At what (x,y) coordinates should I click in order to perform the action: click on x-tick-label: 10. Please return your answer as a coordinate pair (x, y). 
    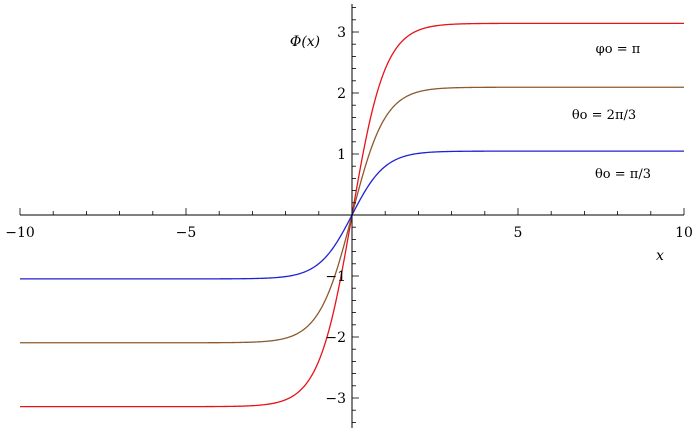
    Looking at the image, I should click on (684, 233).